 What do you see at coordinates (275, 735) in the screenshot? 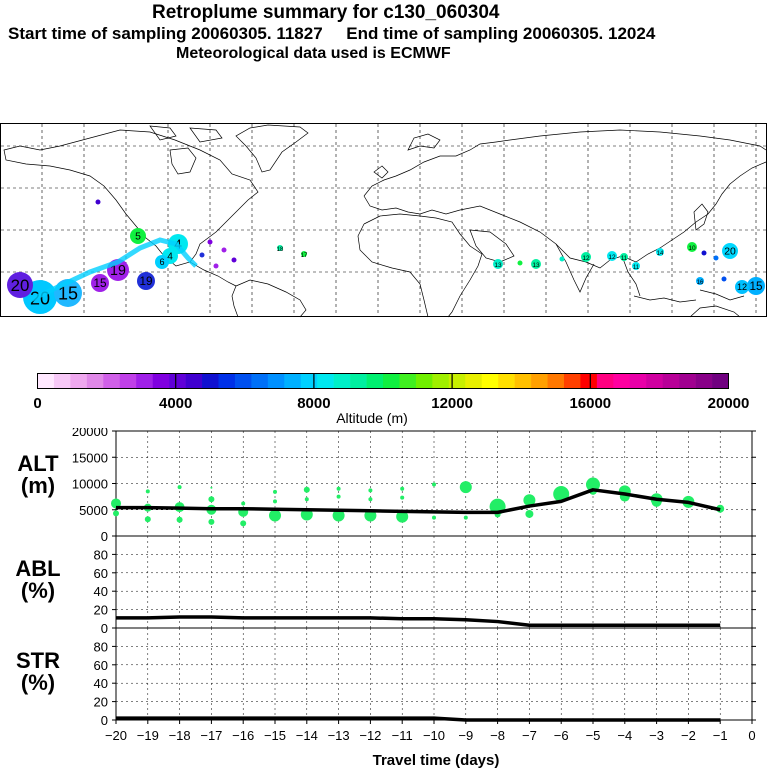
I see `x-tick-label: −15` at bounding box center [275, 735].